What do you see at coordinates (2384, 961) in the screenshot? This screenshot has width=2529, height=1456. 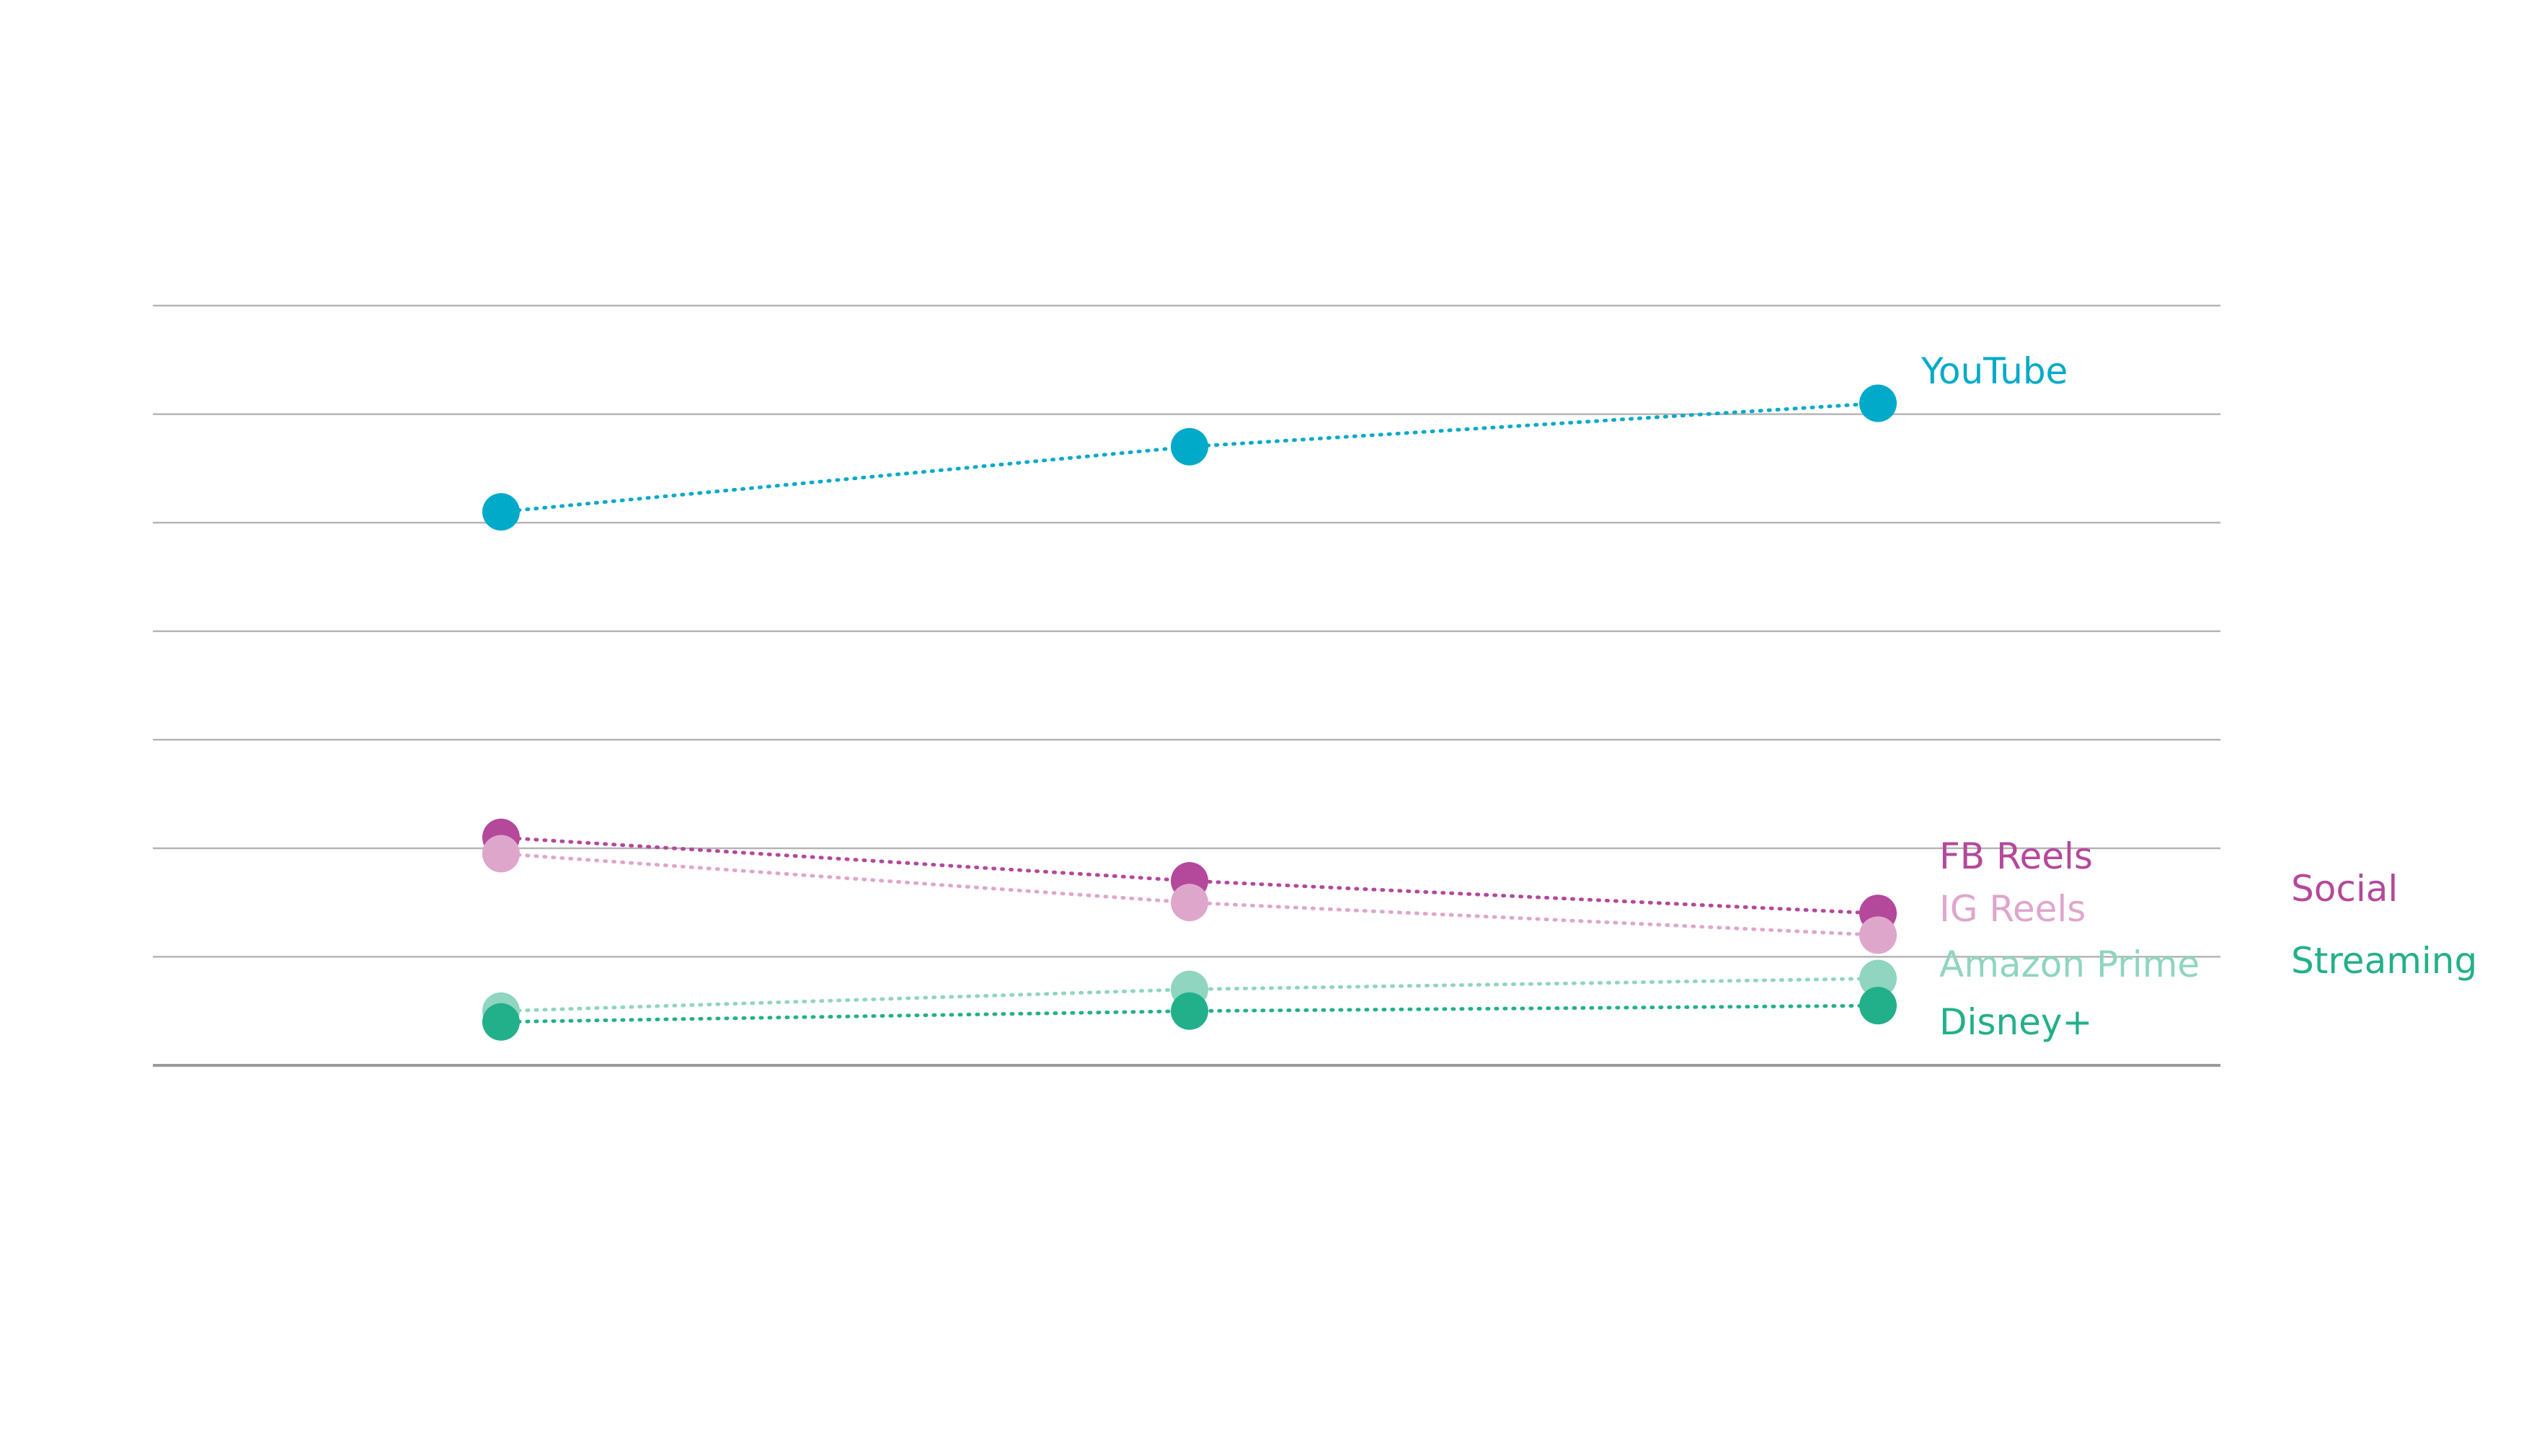 I see `group-label-streaming: Streaming` at bounding box center [2384, 961].